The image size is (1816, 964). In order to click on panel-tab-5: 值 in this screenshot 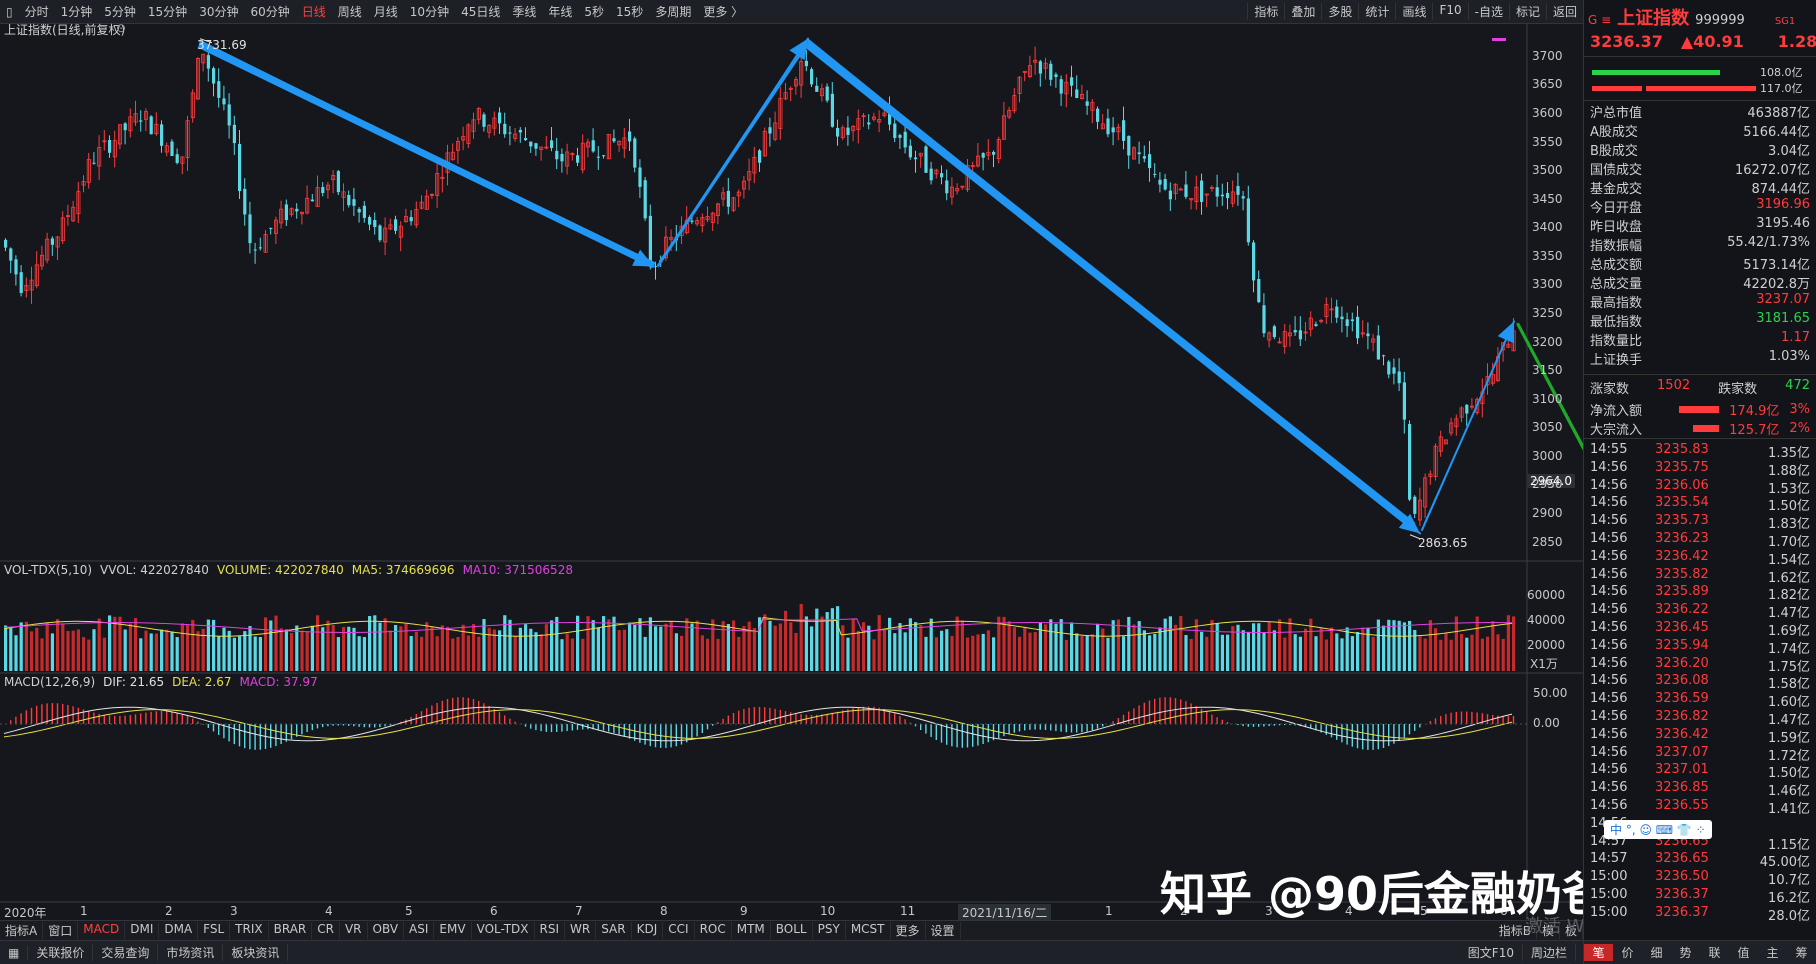, I will do `click(1743, 953)`.